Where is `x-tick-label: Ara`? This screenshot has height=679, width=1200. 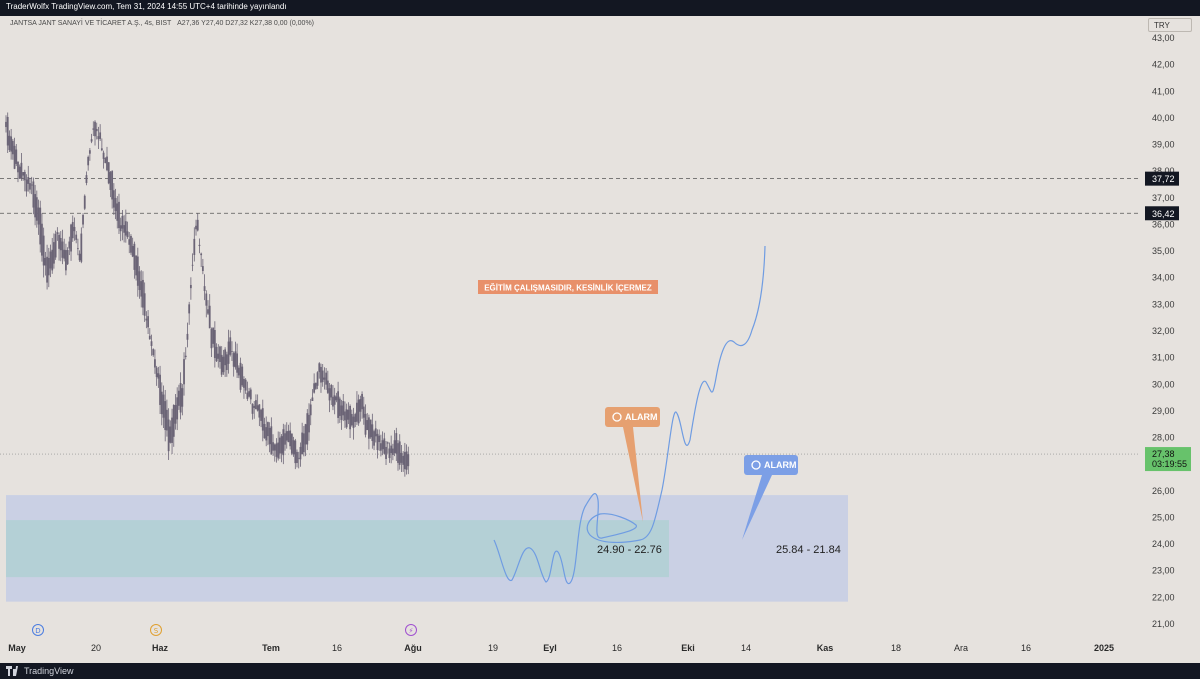 x-tick-label: Ara is located at coordinates (961, 648).